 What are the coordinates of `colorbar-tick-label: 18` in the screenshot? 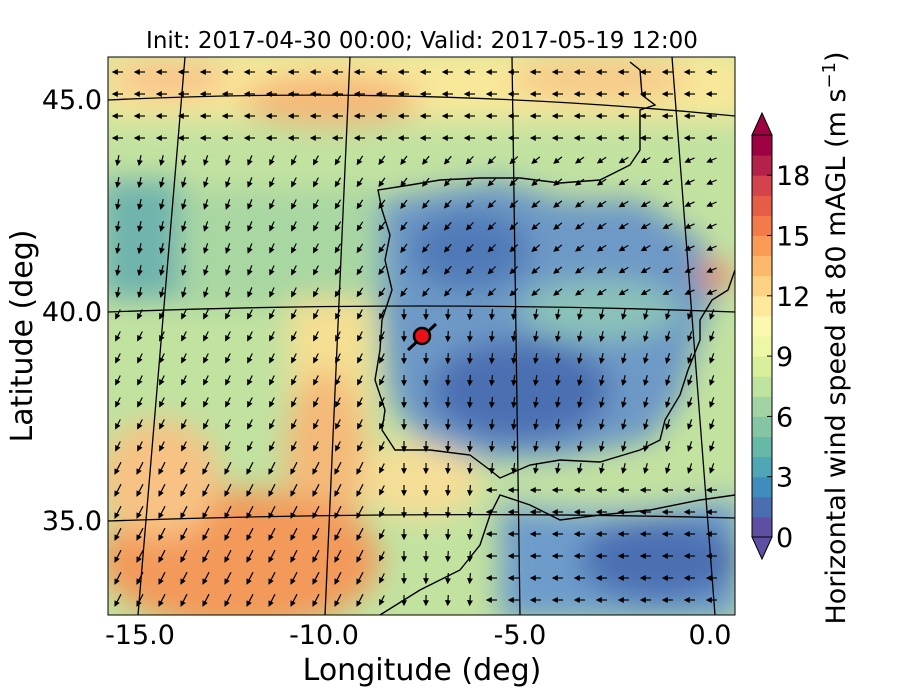 It's located at (793, 176).